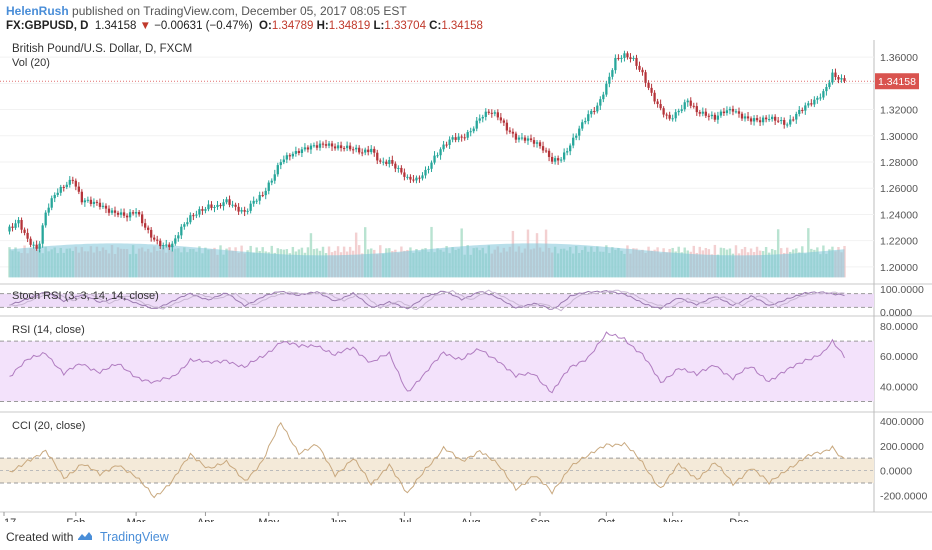  Describe the element at coordinates (896, 313) in the screenshot. I see `indicator-tick-label: 0.0000` at that location.